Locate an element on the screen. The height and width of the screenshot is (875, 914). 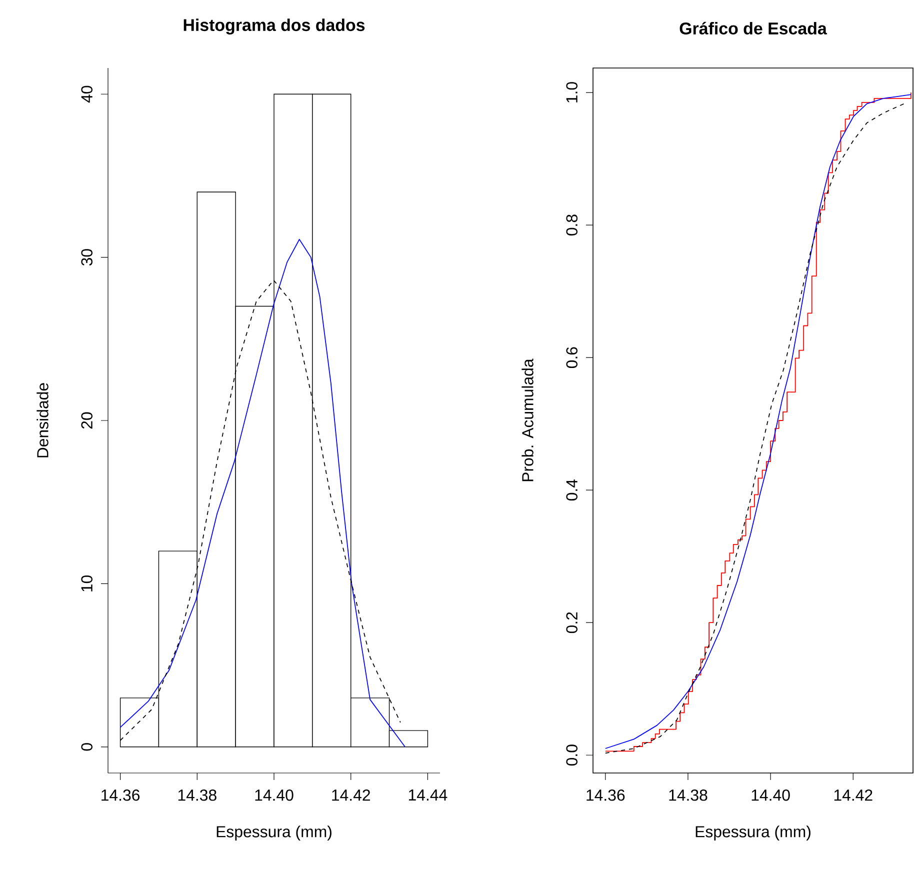
y-axis-title: Densidade is located at coordinates (42, 420).